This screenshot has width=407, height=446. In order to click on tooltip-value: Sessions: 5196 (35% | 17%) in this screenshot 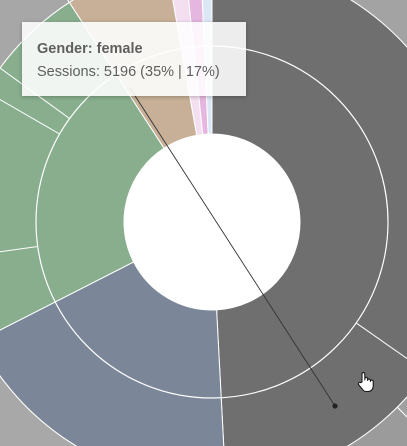, I will do `click(128, 72)`.